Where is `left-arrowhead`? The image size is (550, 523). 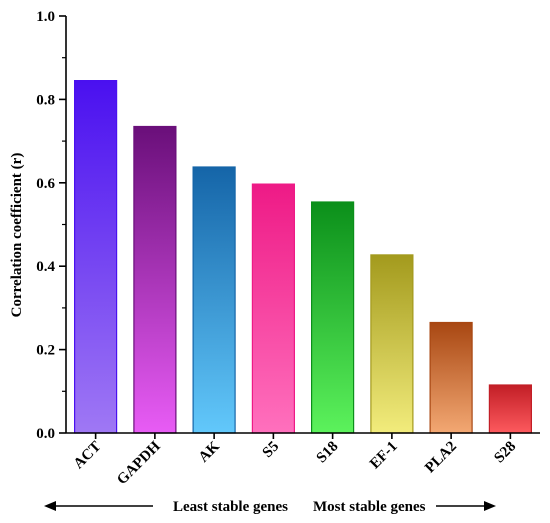 left-arrowhead is located at coordinates (50, 506).